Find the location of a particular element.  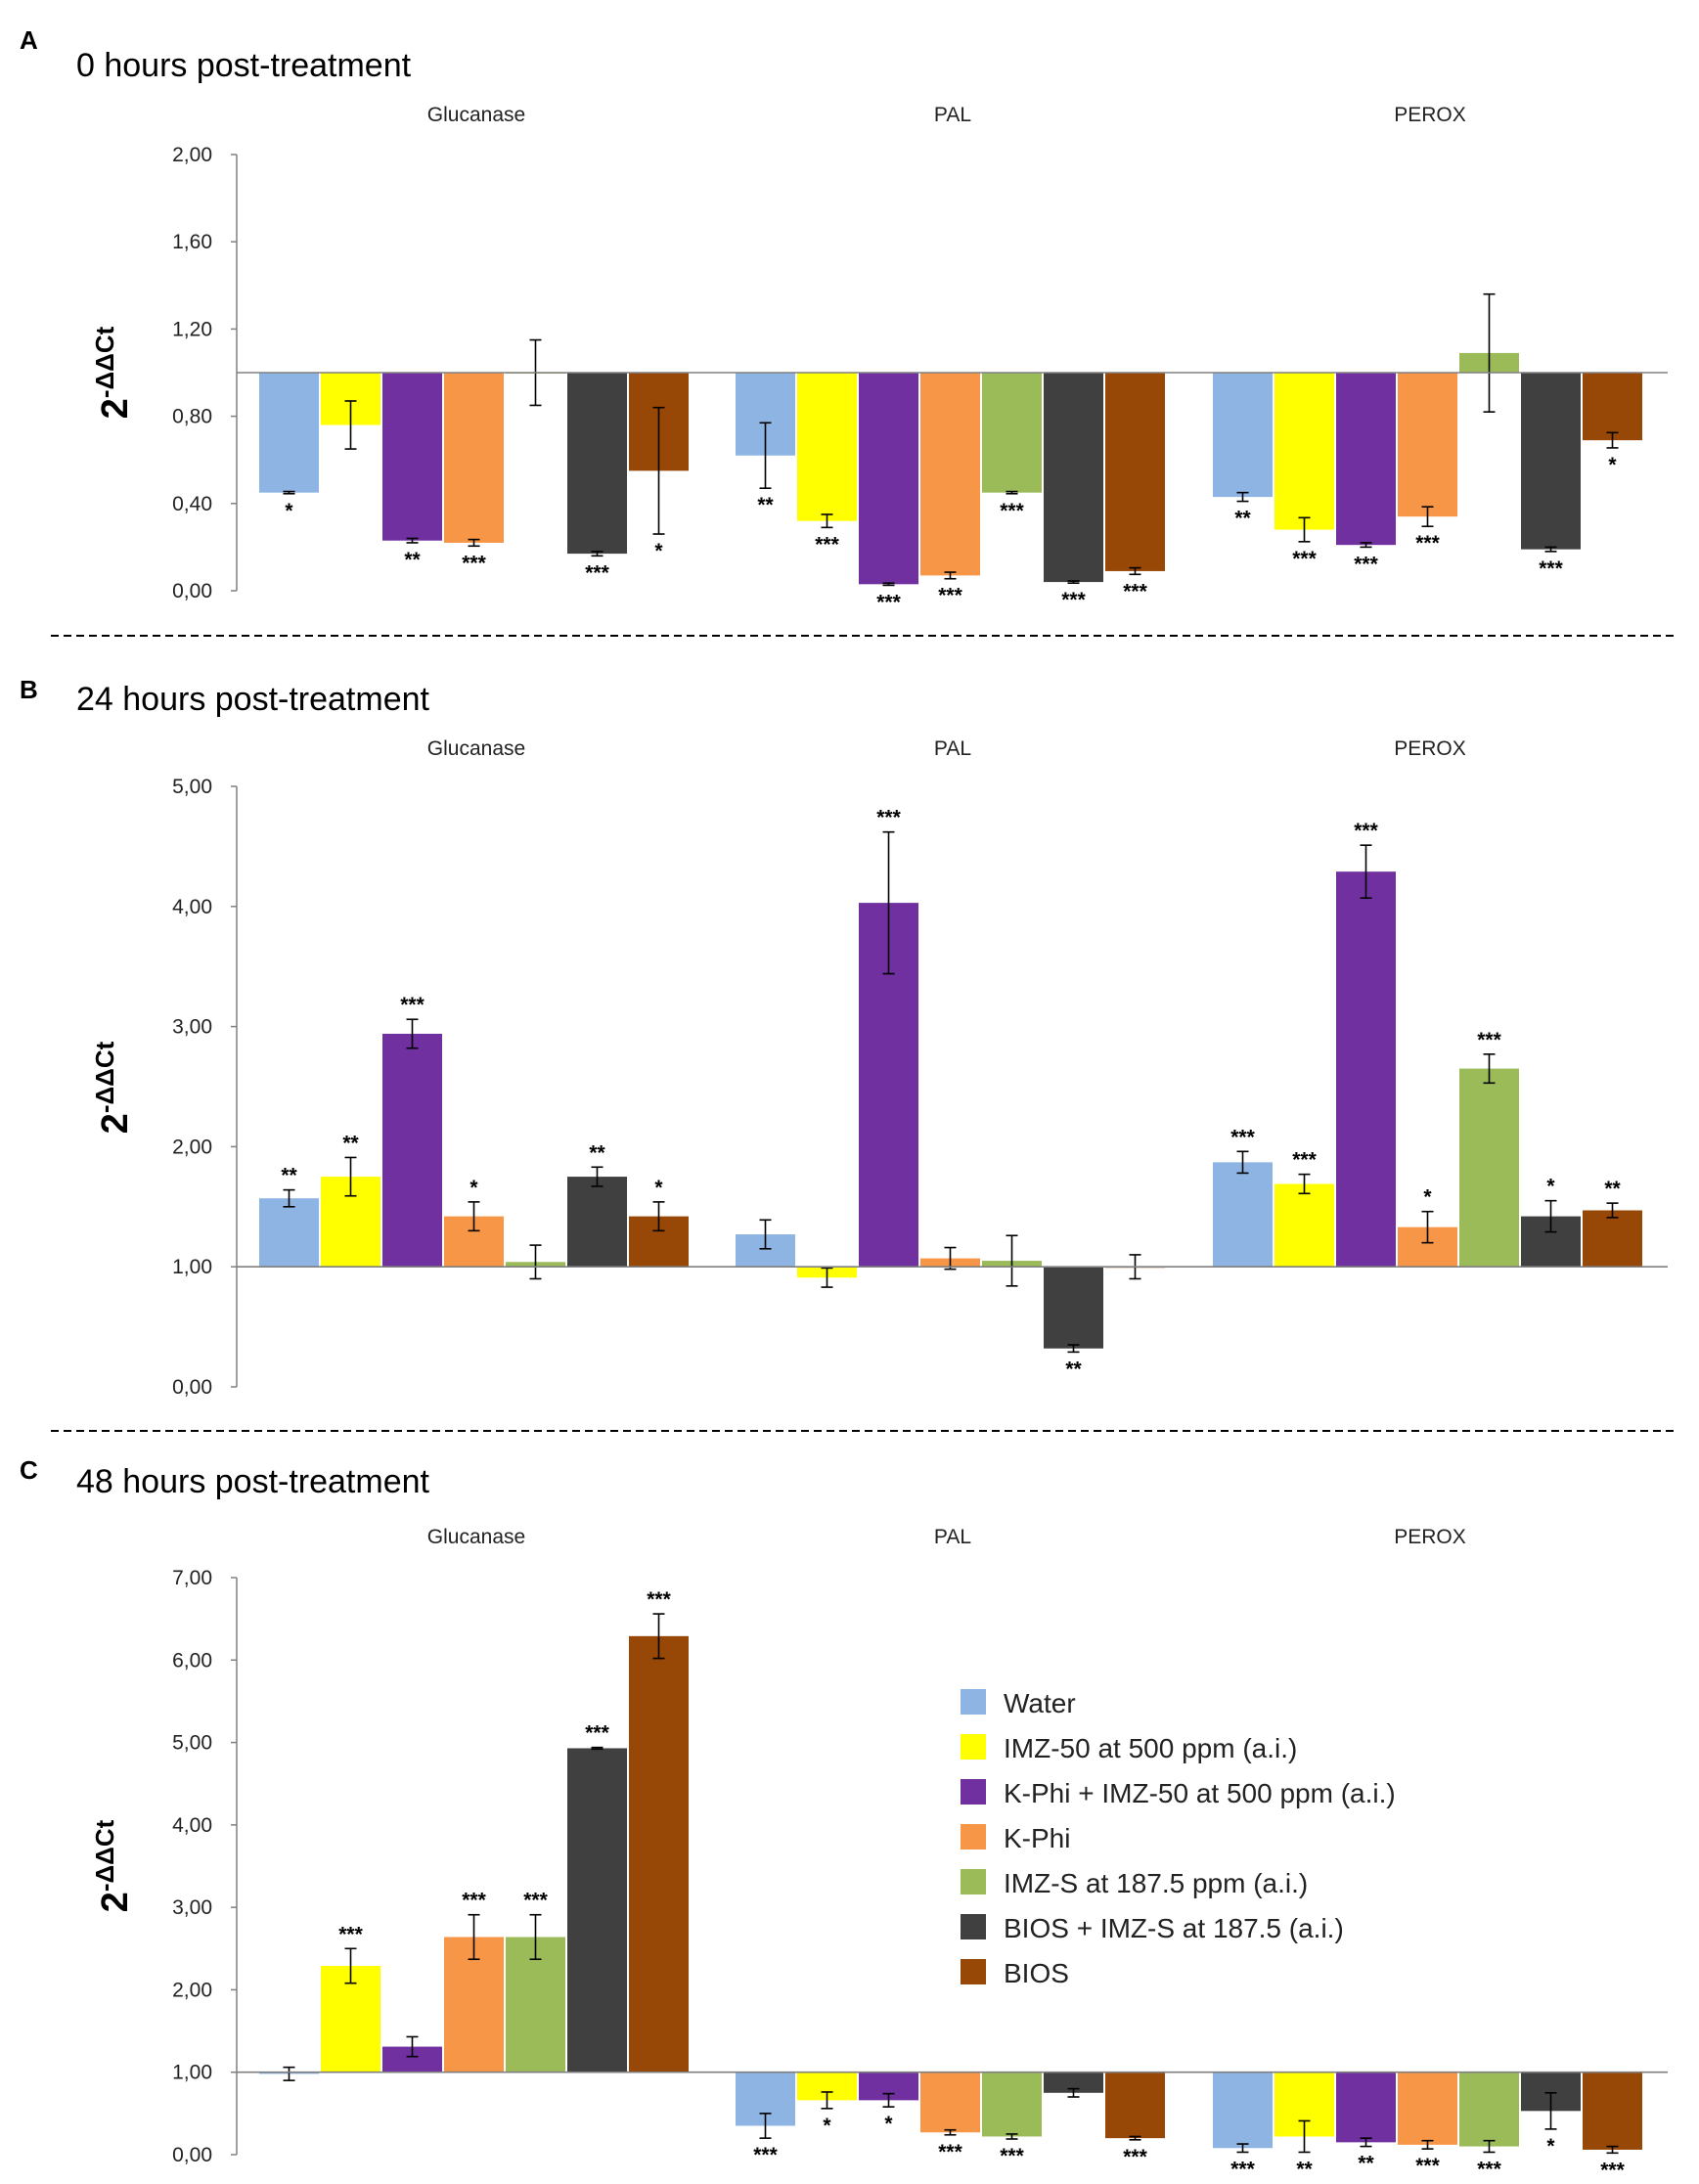

y-tick-label: 5,00 is located at coordinates (192, 787).